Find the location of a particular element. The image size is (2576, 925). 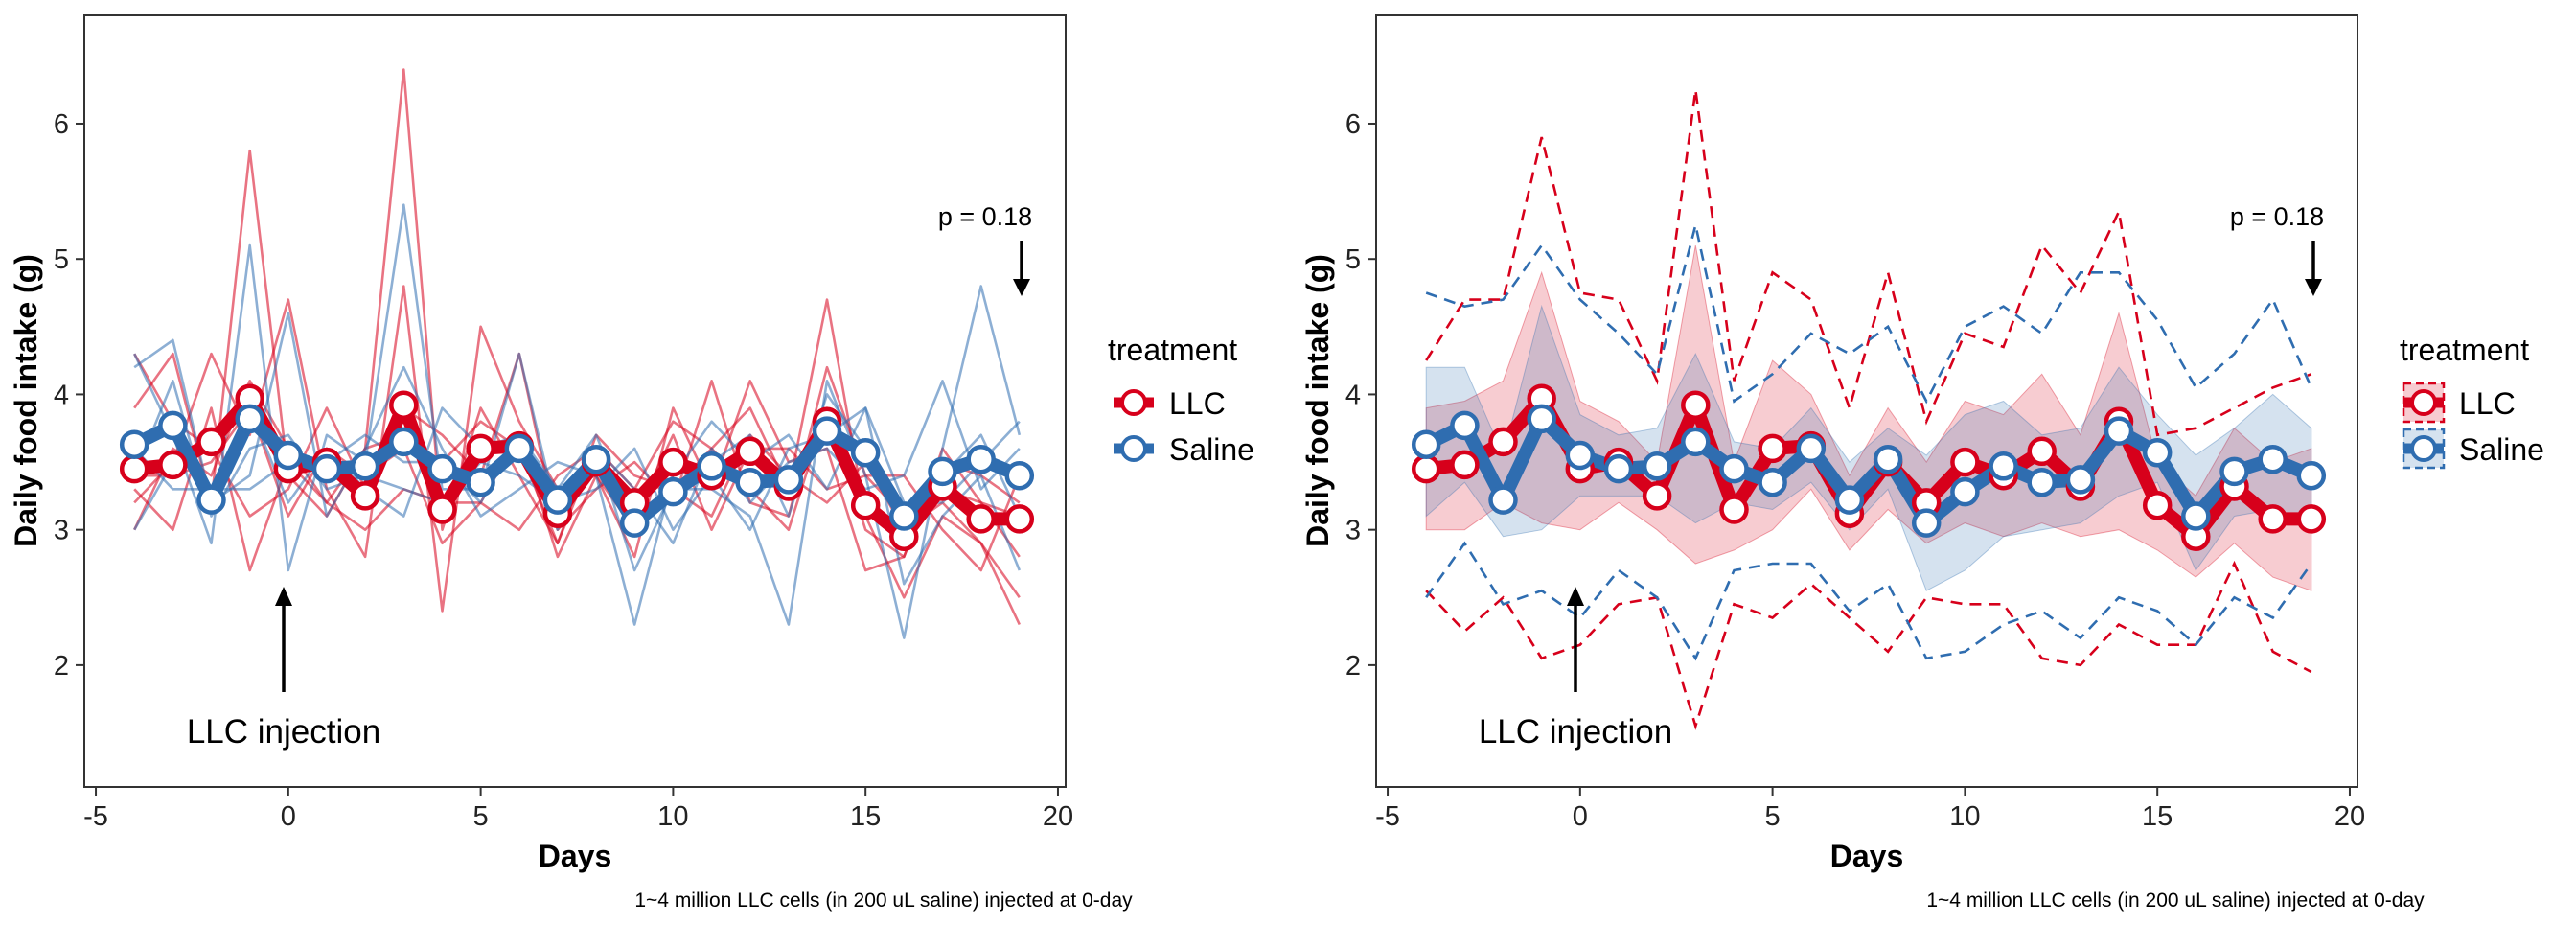

range-lower-llc is located at coordinates (1868, 645).